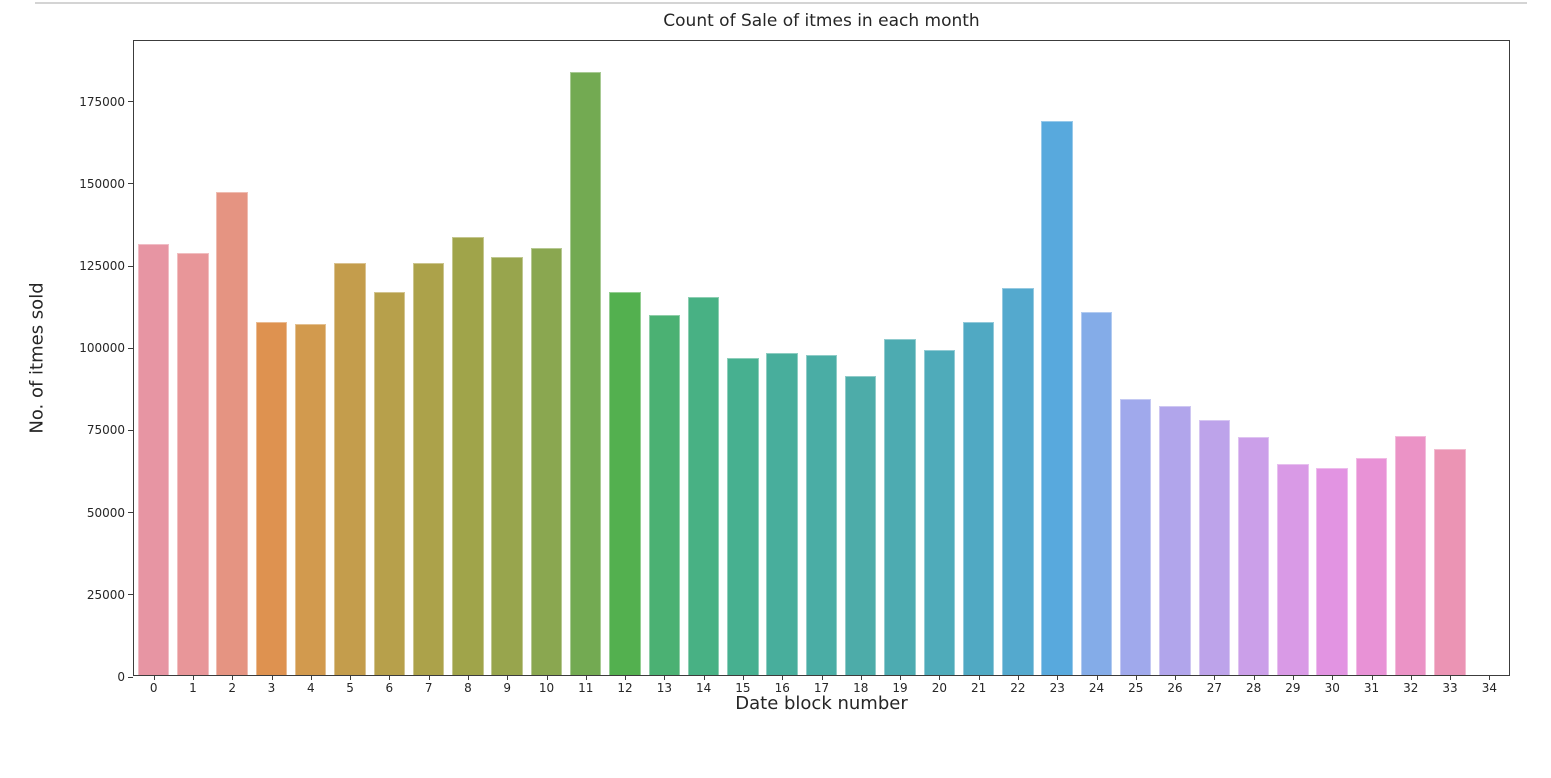  What do you see at coordinates (782, 688) in the screenshot?
I see `x-tick-label: 16` at bounding box center [782, 688].